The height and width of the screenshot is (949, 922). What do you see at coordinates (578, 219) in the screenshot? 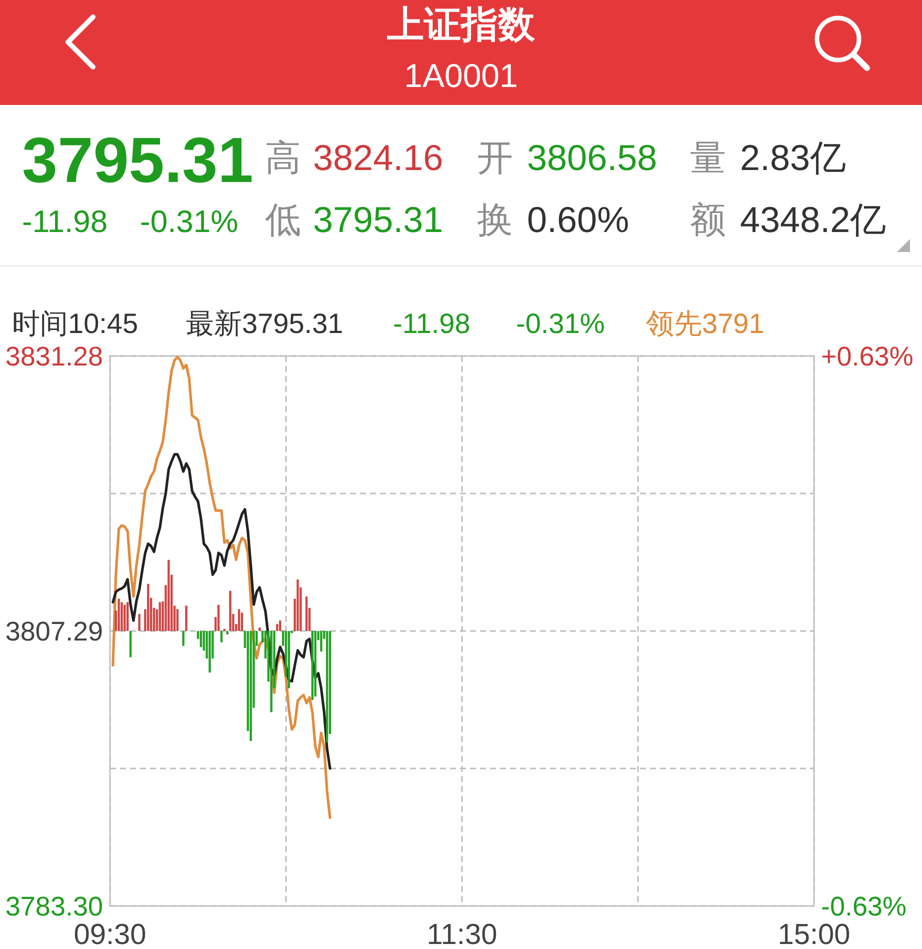
I see `annotation: 0.60%` at bounding box center [578, 219].